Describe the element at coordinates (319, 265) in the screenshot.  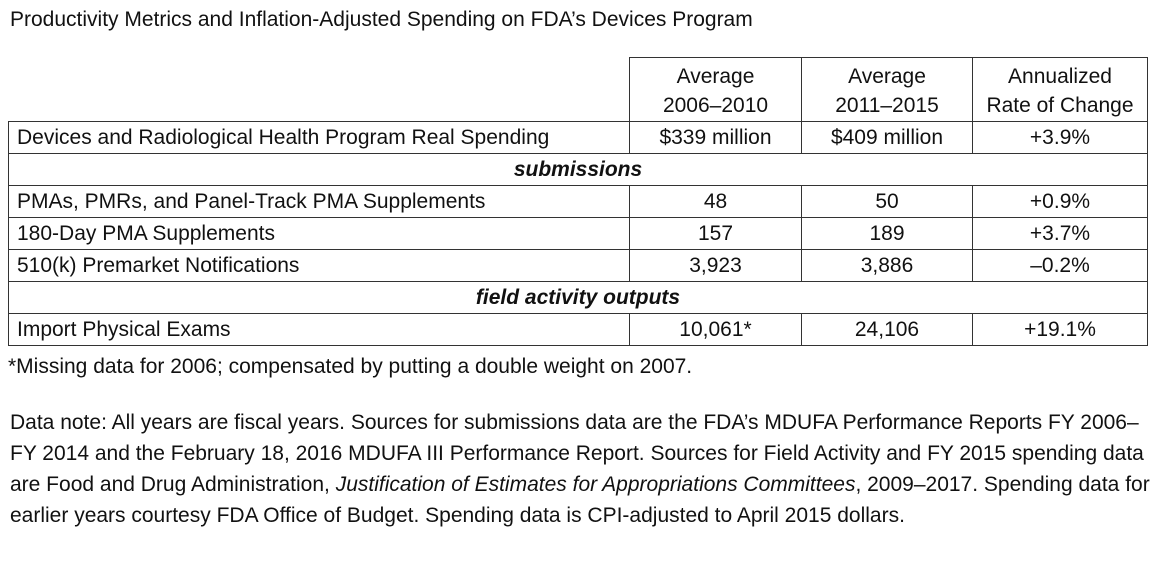
I see `row-label: 510(k) Premarket Notifications` at that location.